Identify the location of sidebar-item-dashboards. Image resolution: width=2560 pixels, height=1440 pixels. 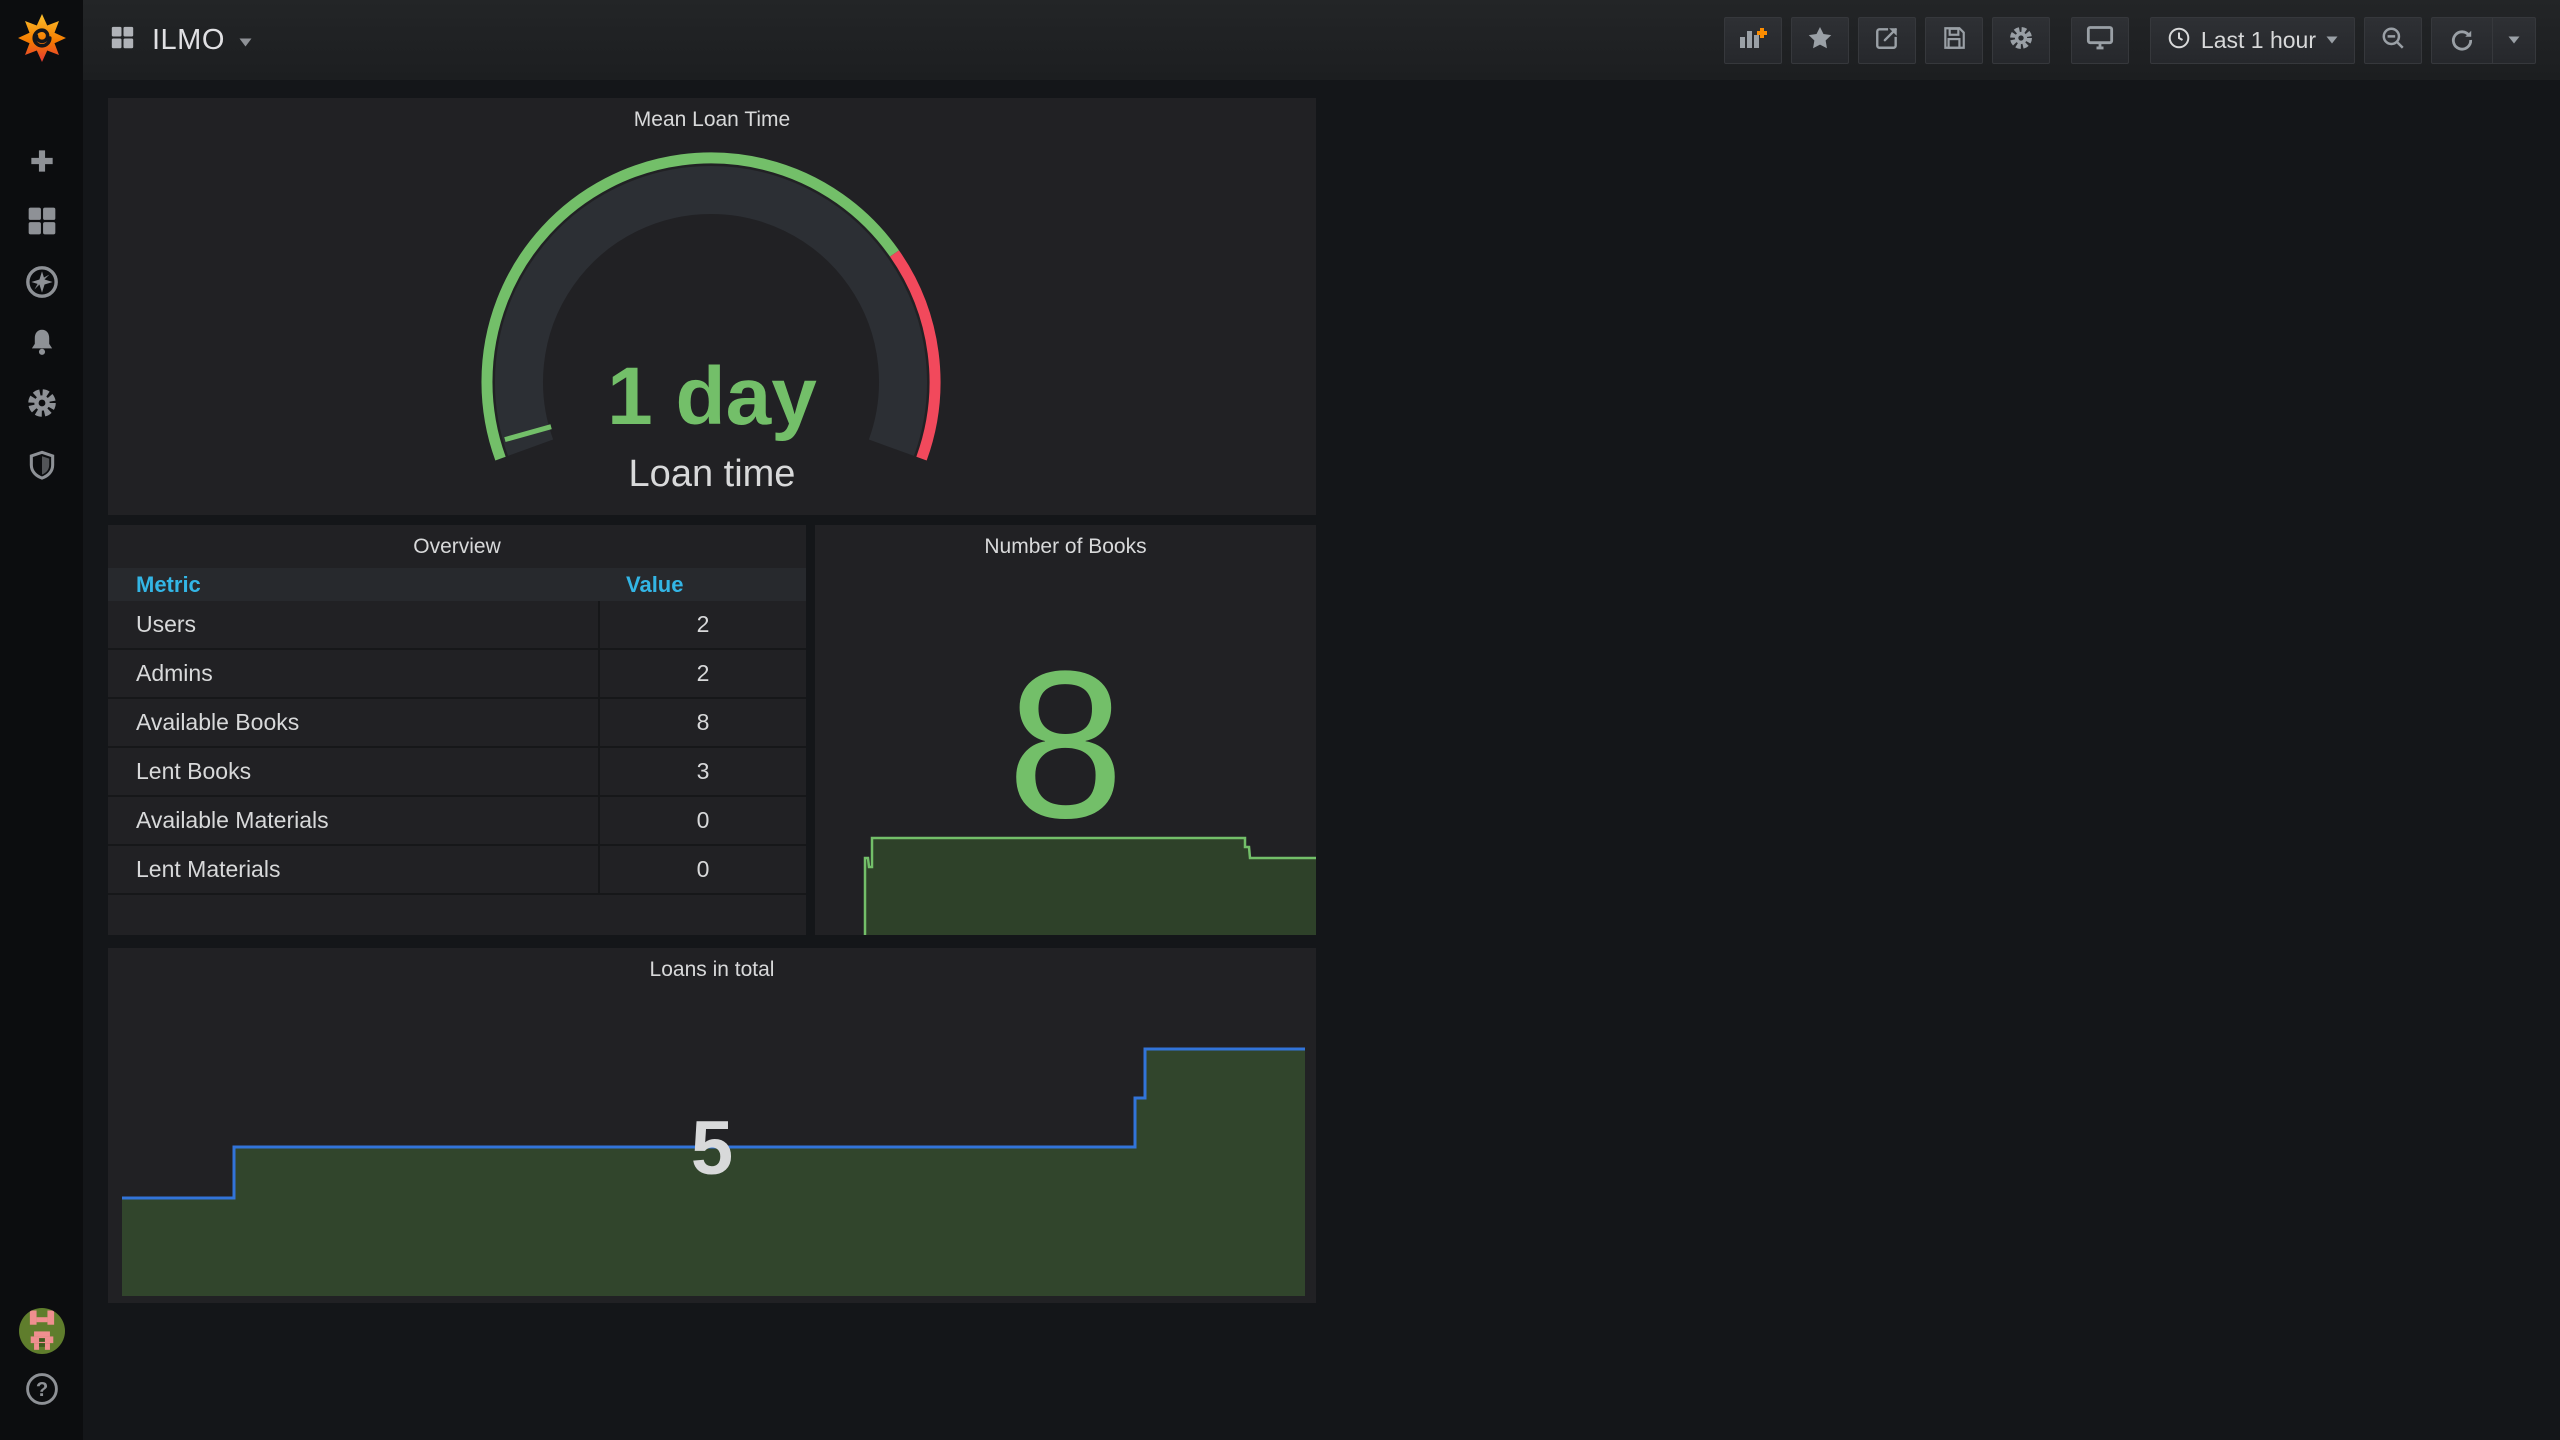
(41, 223).